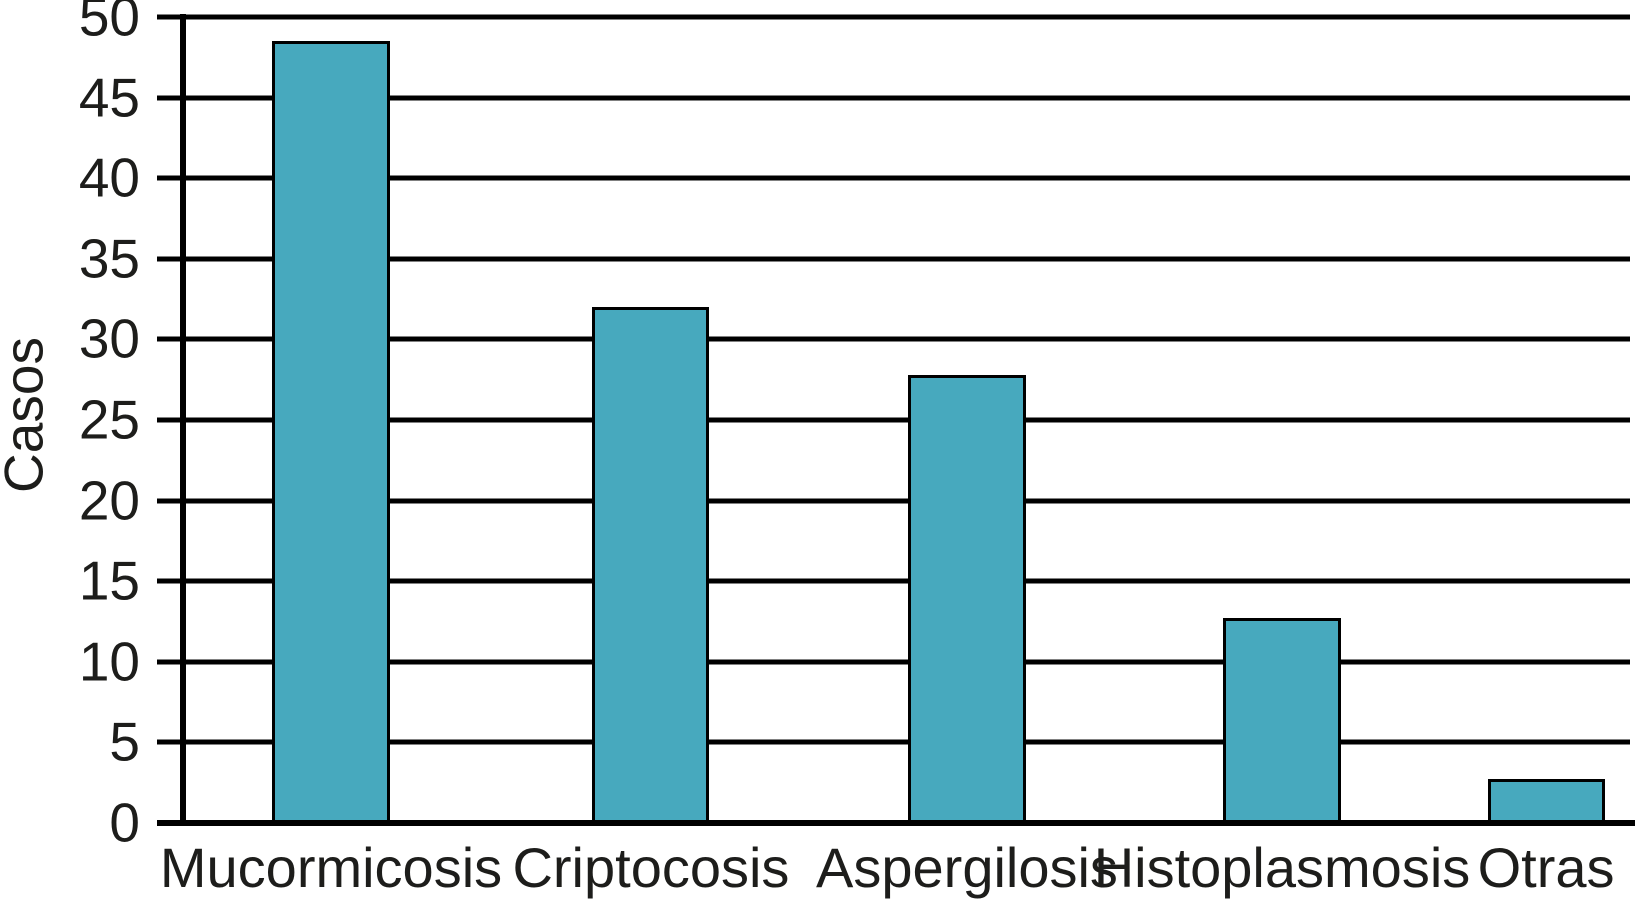 Image resolution: width=1651 pixels, height=902 pixels. I want to click on x-tick-label-histoplasmosis: Histoplasmosis, so click(1282, 867).